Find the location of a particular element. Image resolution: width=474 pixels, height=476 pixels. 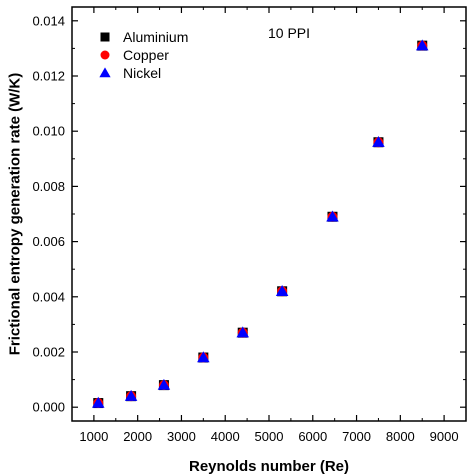

y-tick-label: 0.014 is located at coordinates (48, 20).